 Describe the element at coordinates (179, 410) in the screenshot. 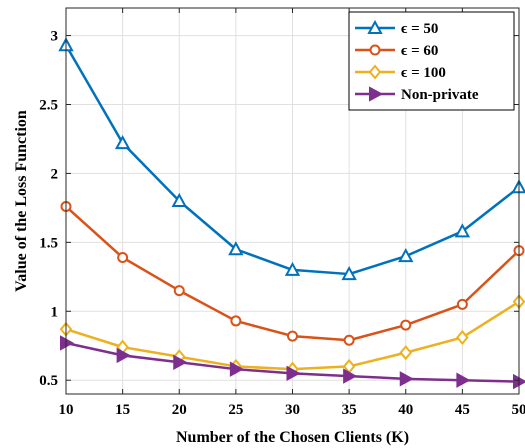

I see `x-tick-label: 20` at that location.